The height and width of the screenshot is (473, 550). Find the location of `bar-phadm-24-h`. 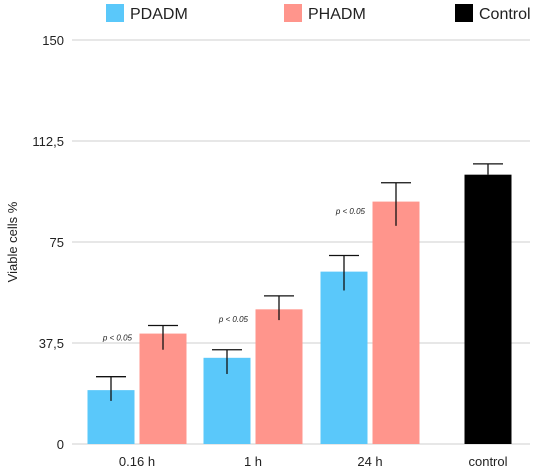

bar-phadm-24-h is located at coordinates (396, 322).